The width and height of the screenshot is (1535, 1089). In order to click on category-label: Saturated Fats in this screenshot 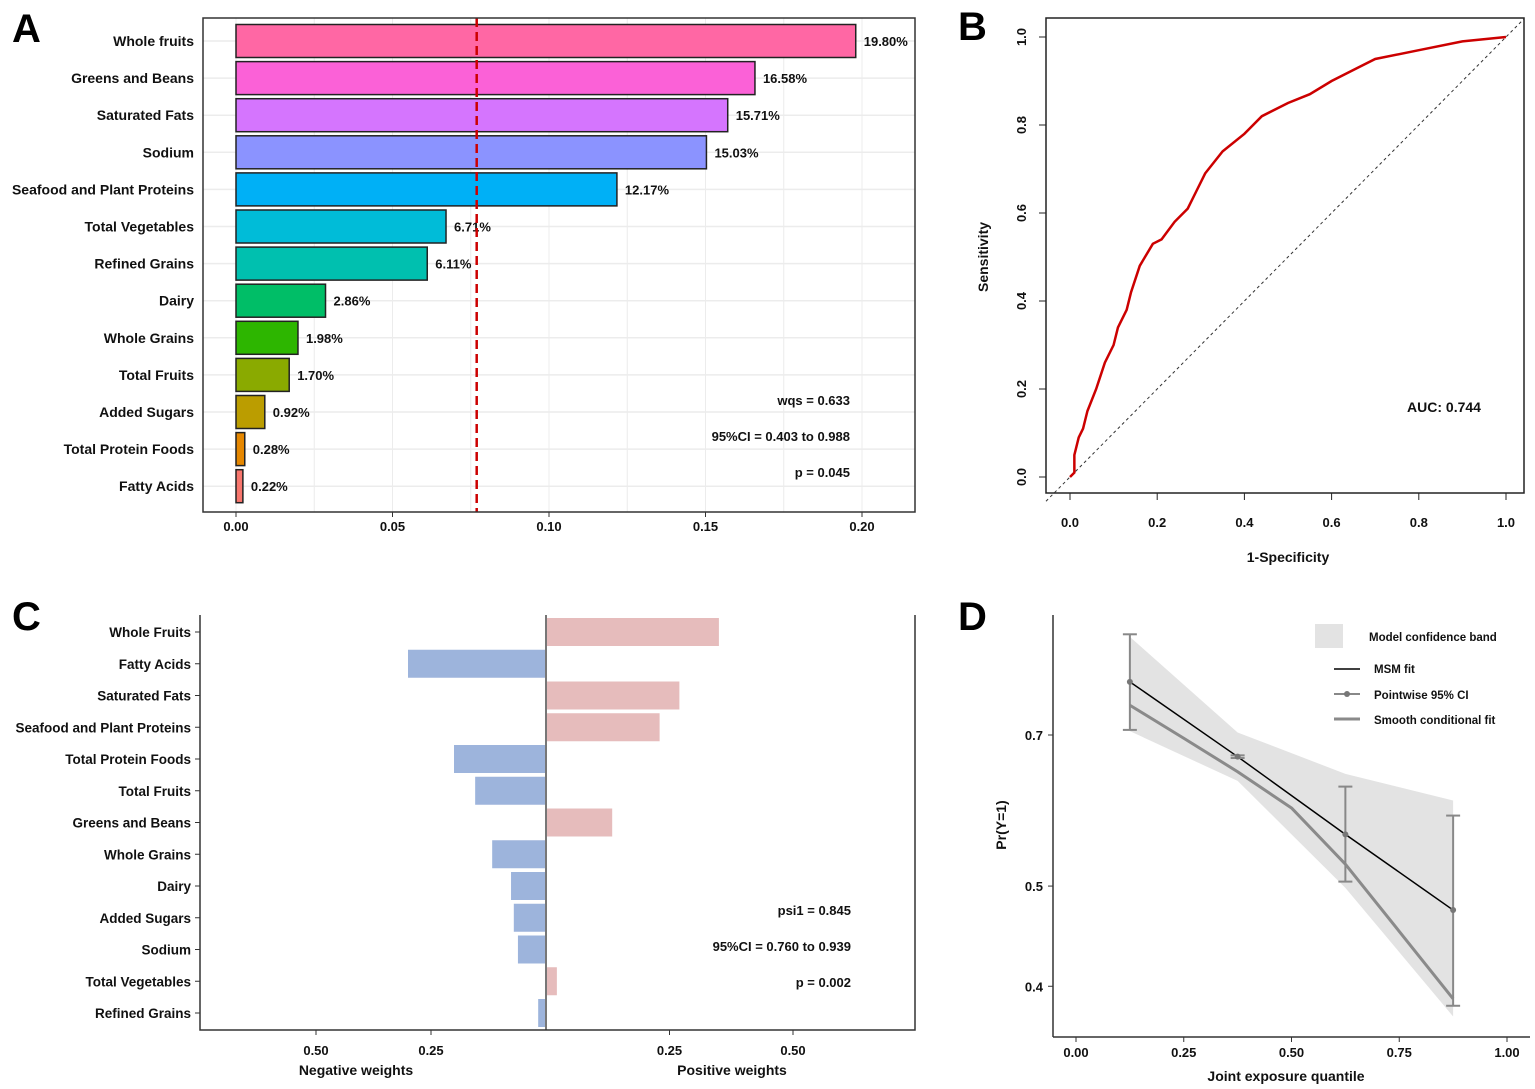, I will do `click(145, 115)`.